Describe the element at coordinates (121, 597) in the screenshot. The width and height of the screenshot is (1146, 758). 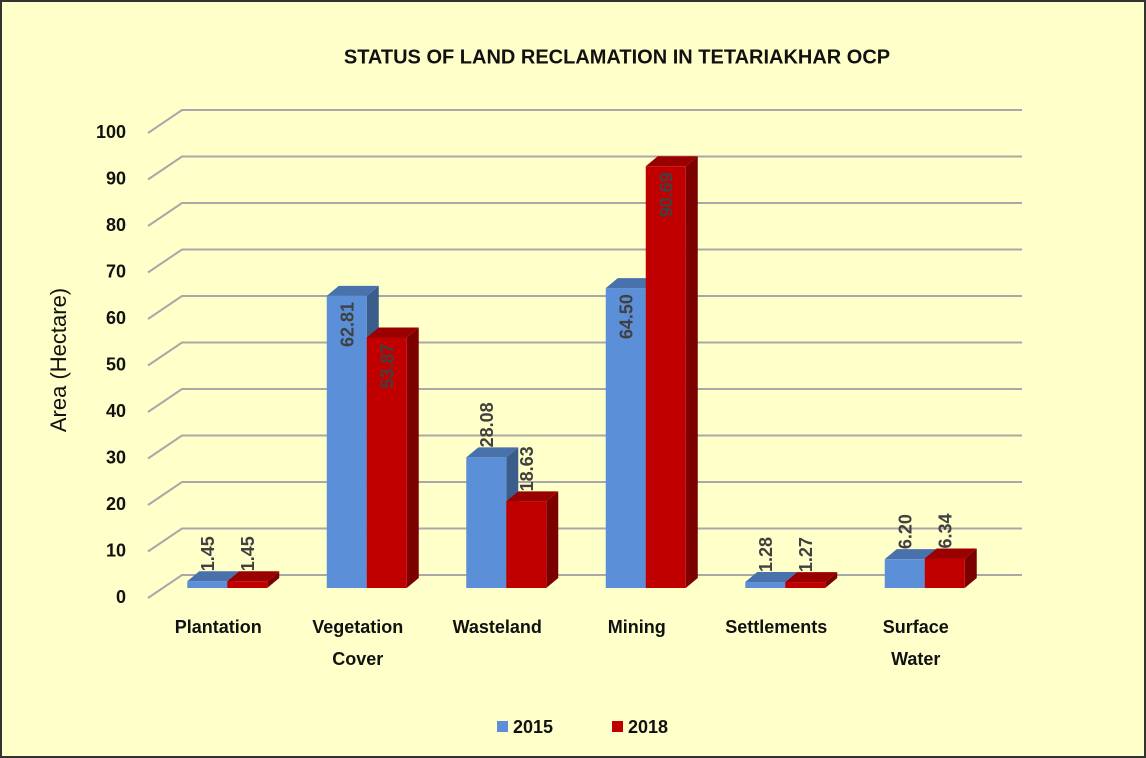
I see `y-tick-label: 0` at that location.